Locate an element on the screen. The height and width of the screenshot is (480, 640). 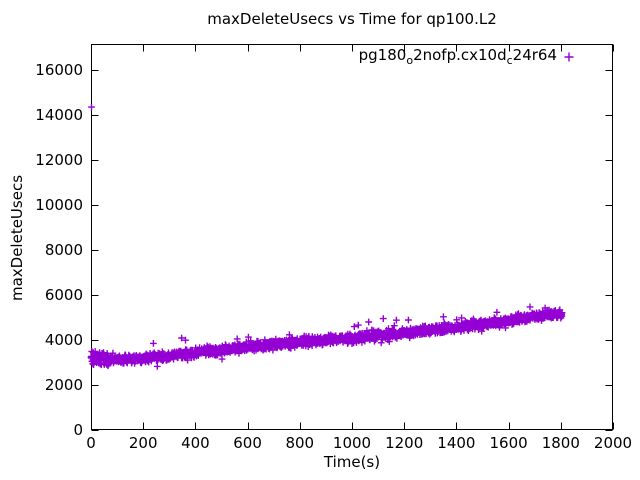
x-tick-label: 400 is located at coordinates (195, 443).